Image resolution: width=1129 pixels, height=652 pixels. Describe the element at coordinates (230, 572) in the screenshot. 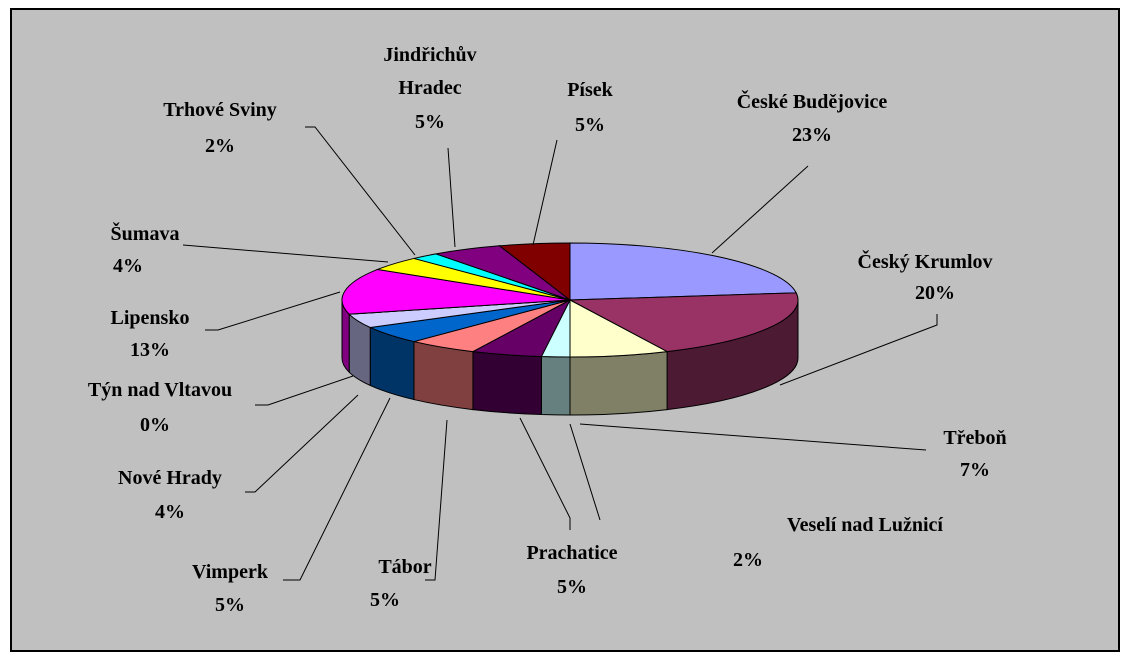

I see `category-label: Vimperk` at that location.